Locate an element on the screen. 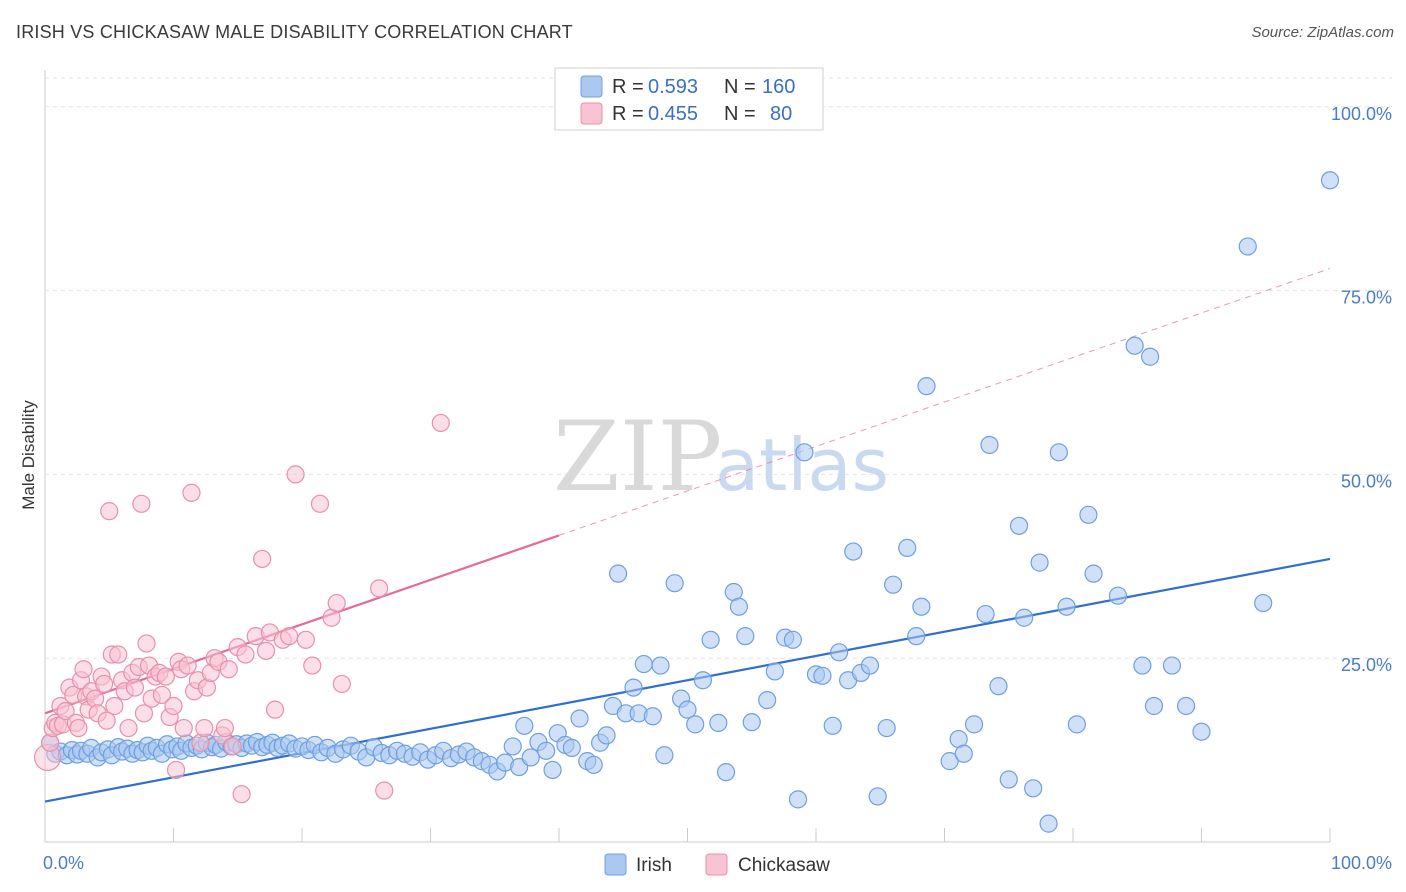  legend-bottom: Irish Chickasaw is located at coordinates (717, 864).